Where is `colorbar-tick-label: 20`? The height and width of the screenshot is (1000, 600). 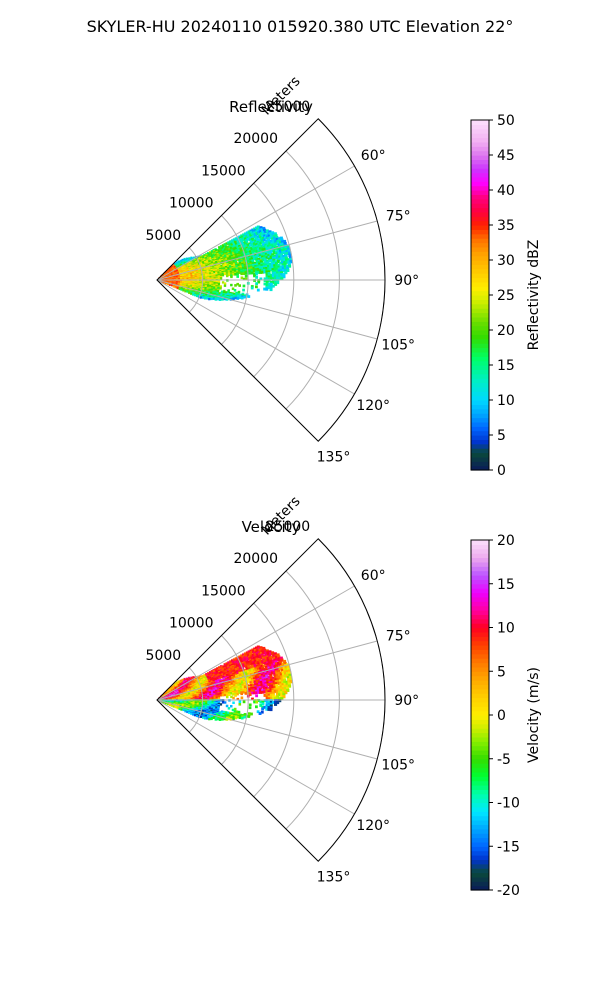
colorbar-tick-label: 20 is located at coordinates (506, 331).